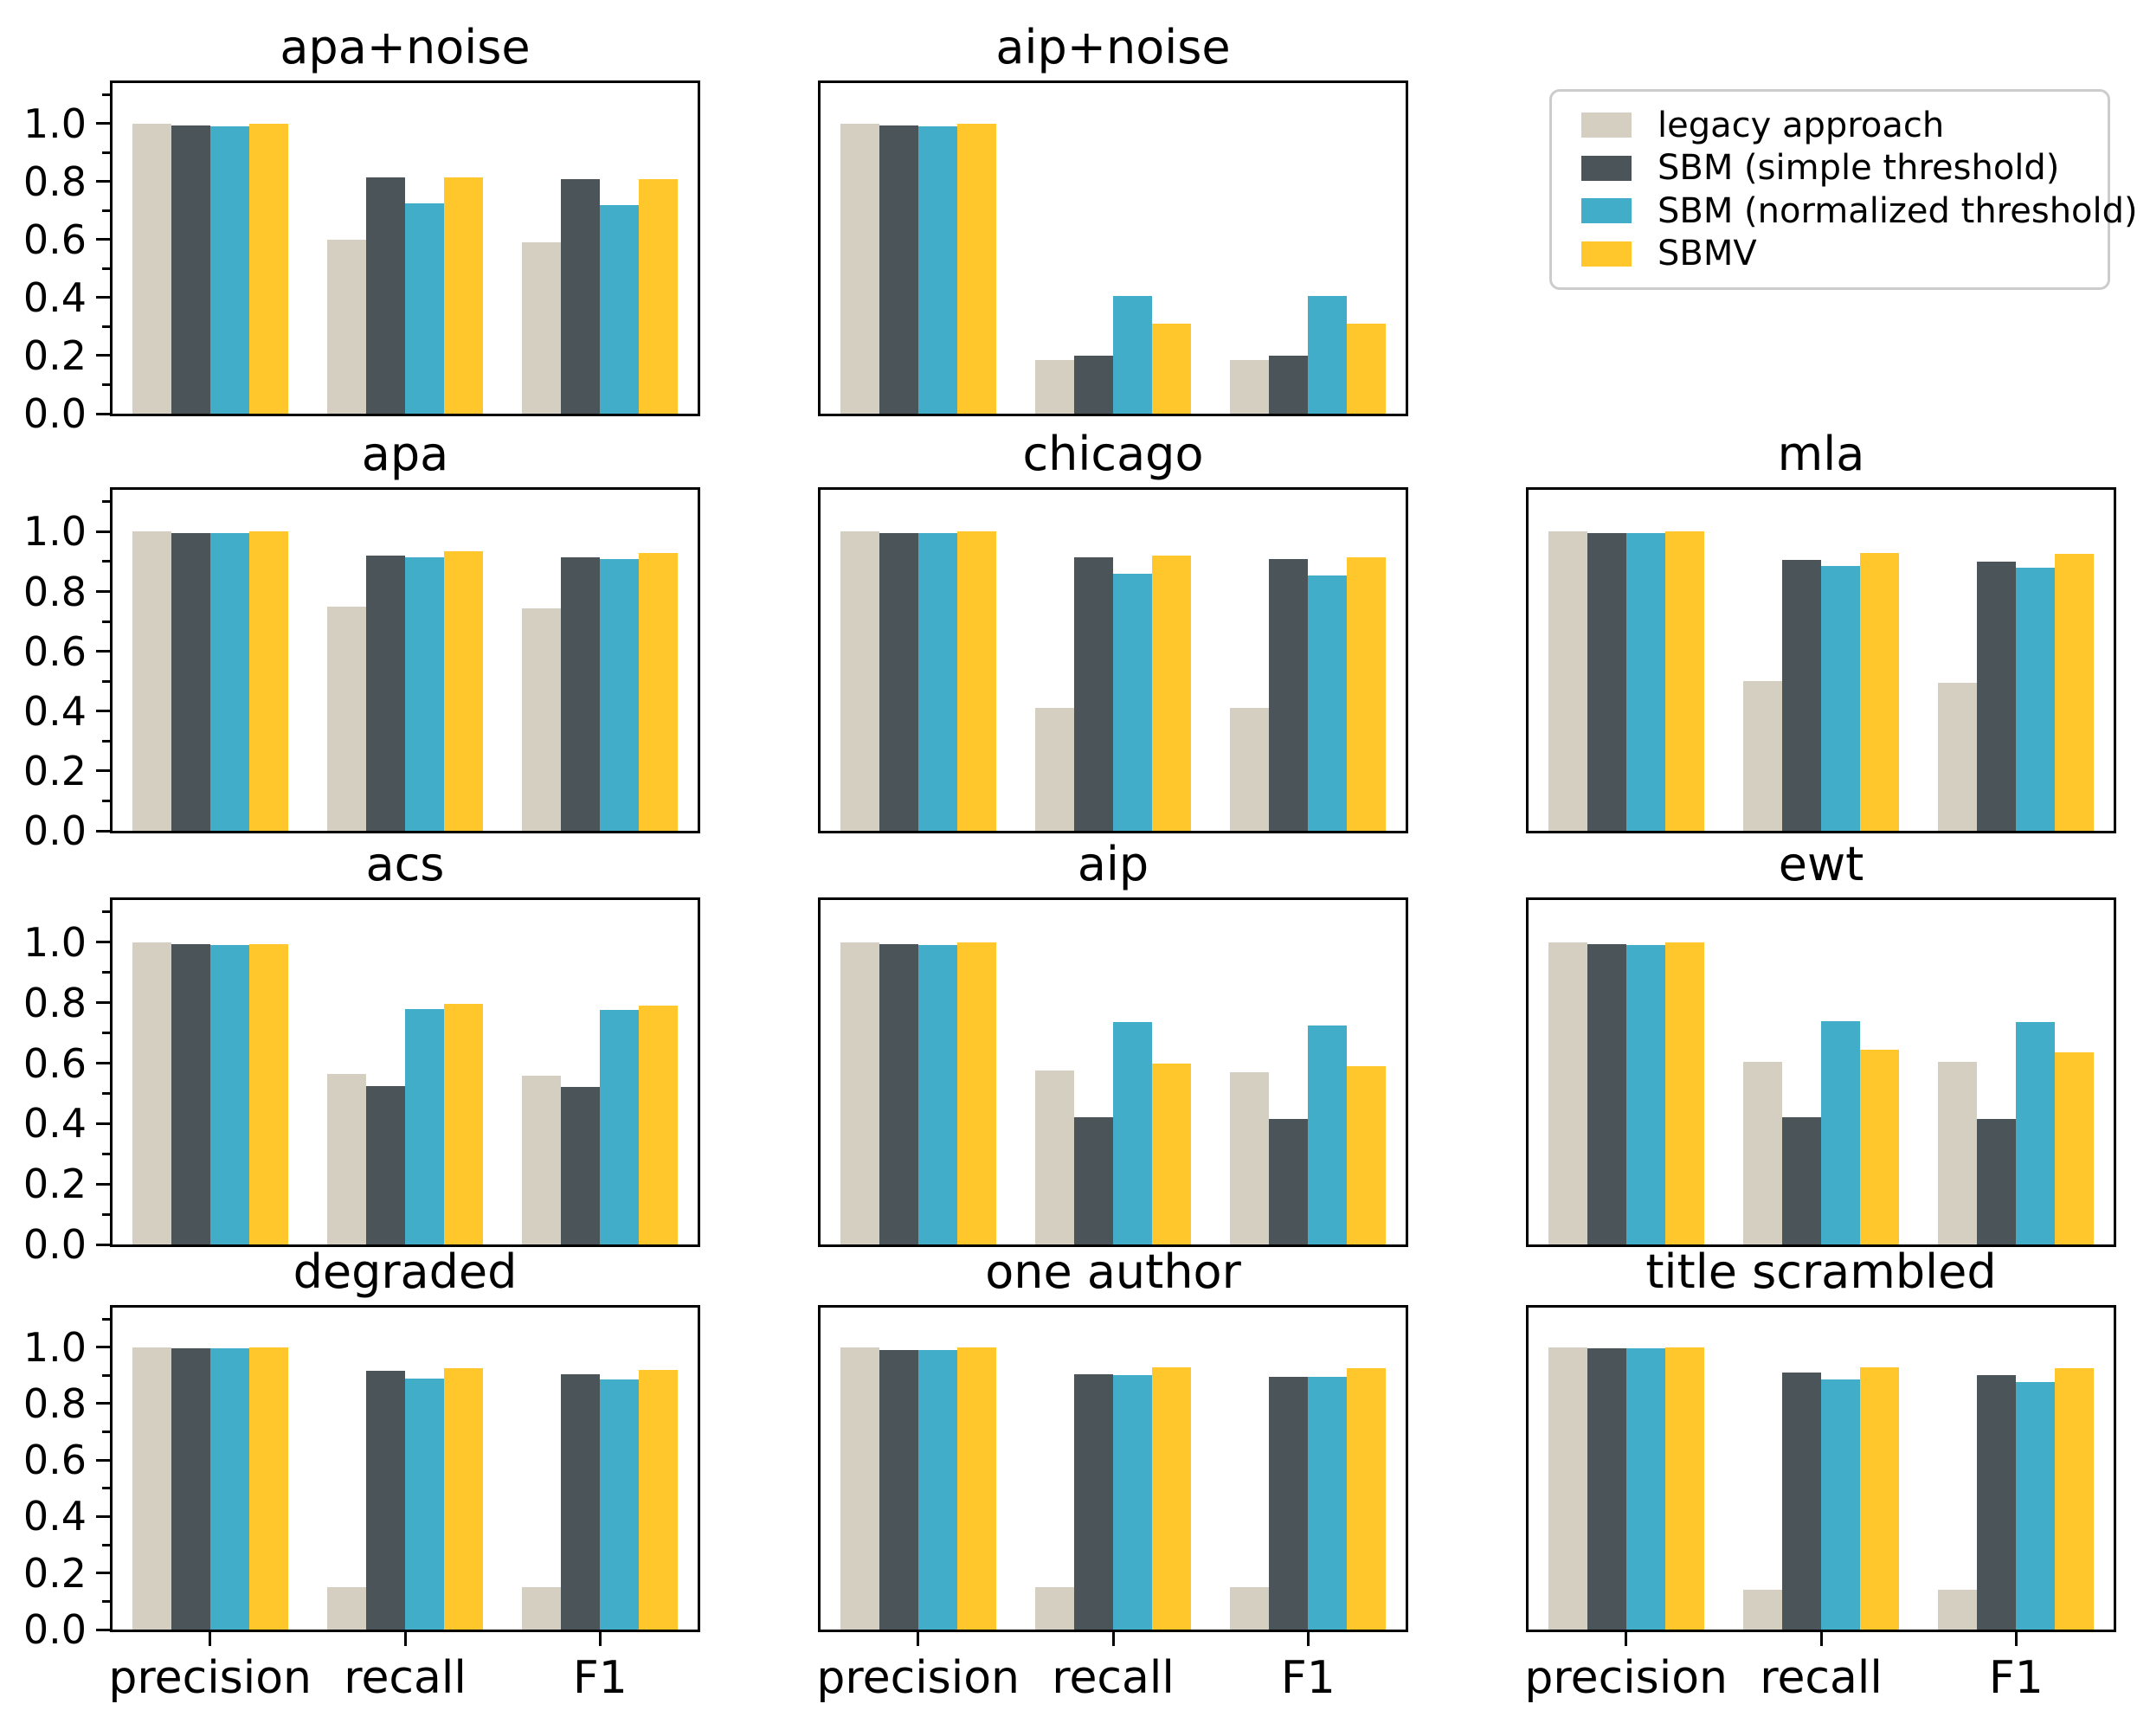 The image size is (2150, 1736). I want to click on y-tick-label: 0.8, so click(55, 591).